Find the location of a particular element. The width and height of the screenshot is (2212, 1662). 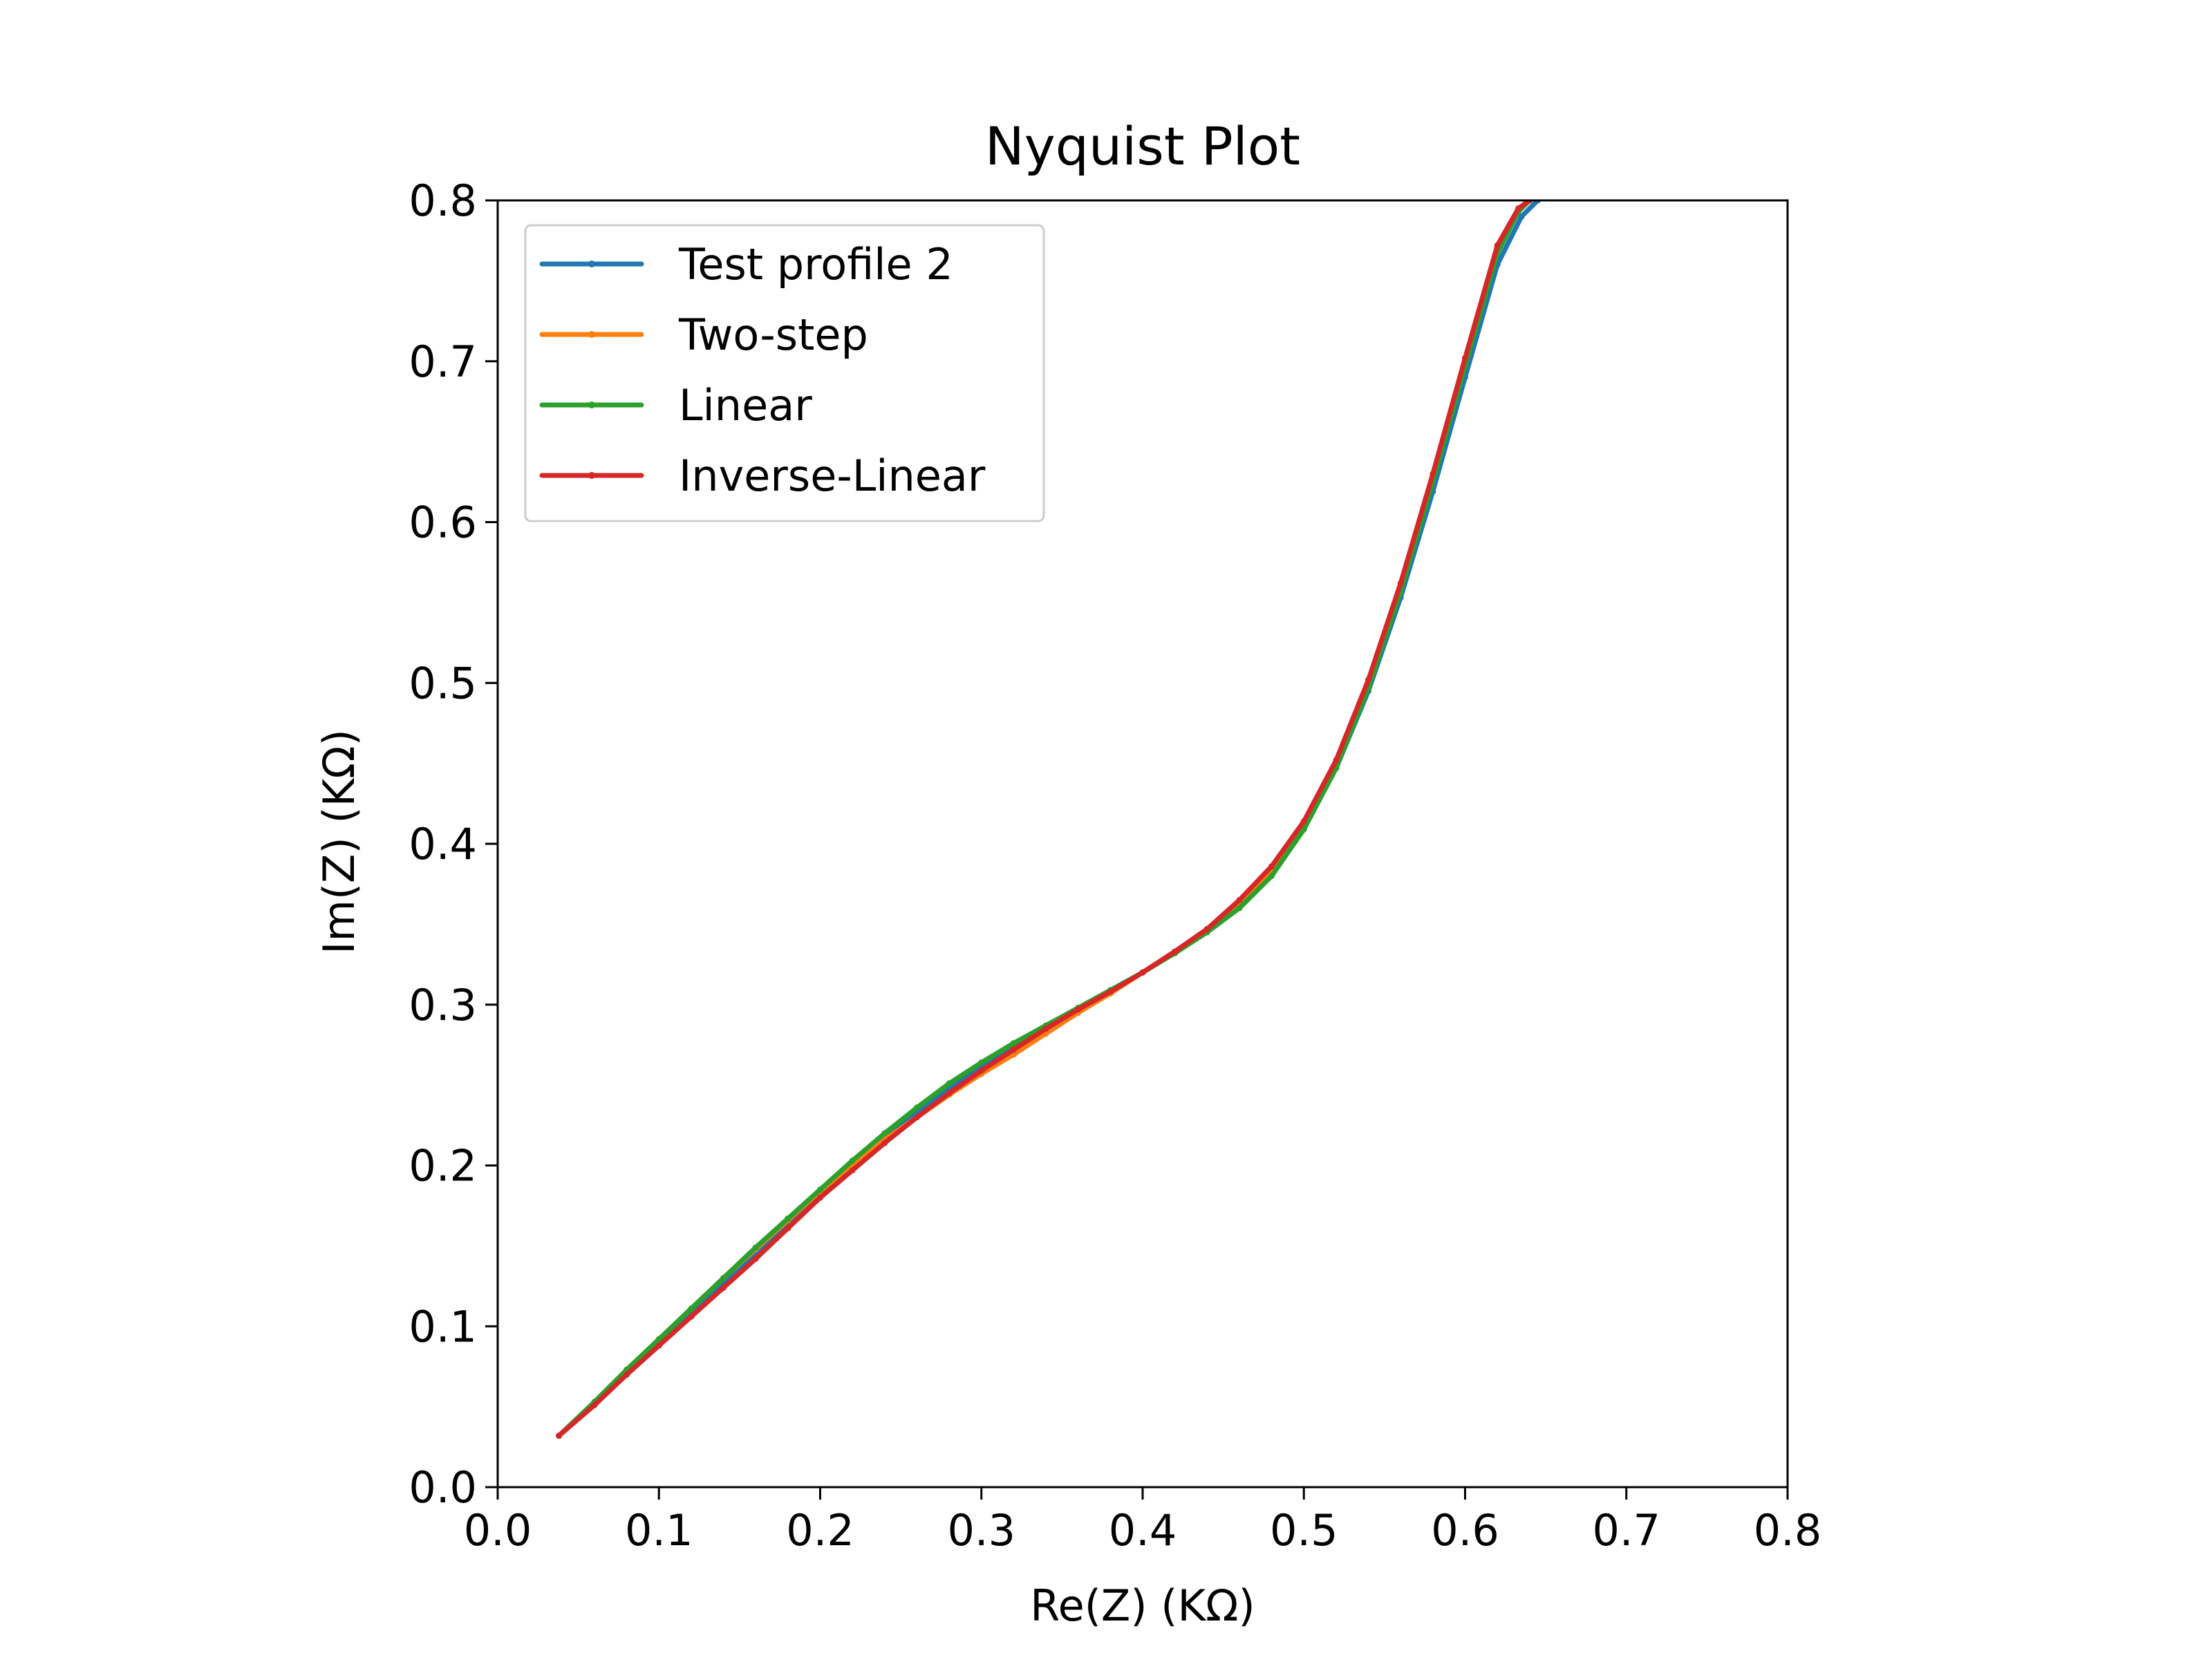

y-tick-label: 0.3 is located at coordinates (443, 1005).